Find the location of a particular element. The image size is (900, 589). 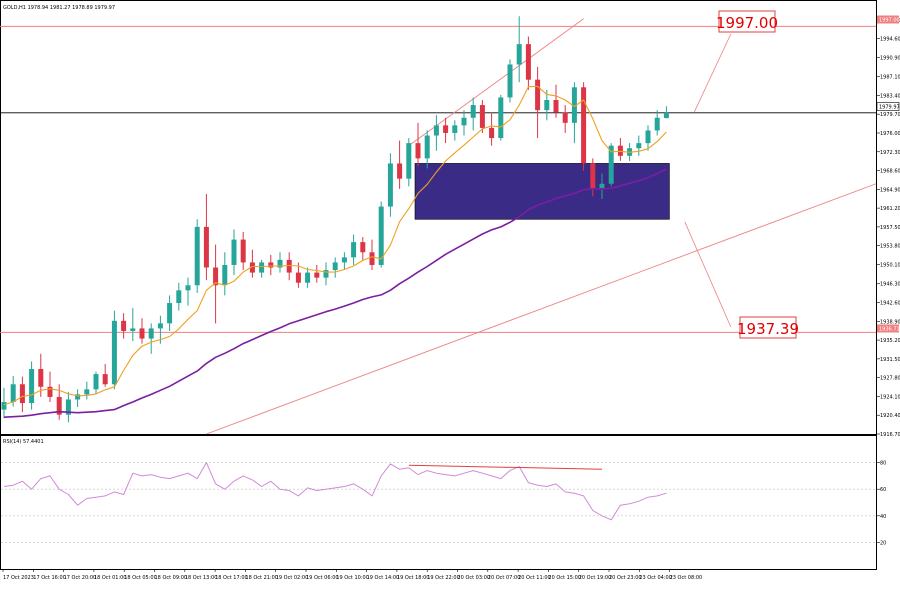

x-tick-label: 23 Oct 08:00 is located at coordinates (686, 578).